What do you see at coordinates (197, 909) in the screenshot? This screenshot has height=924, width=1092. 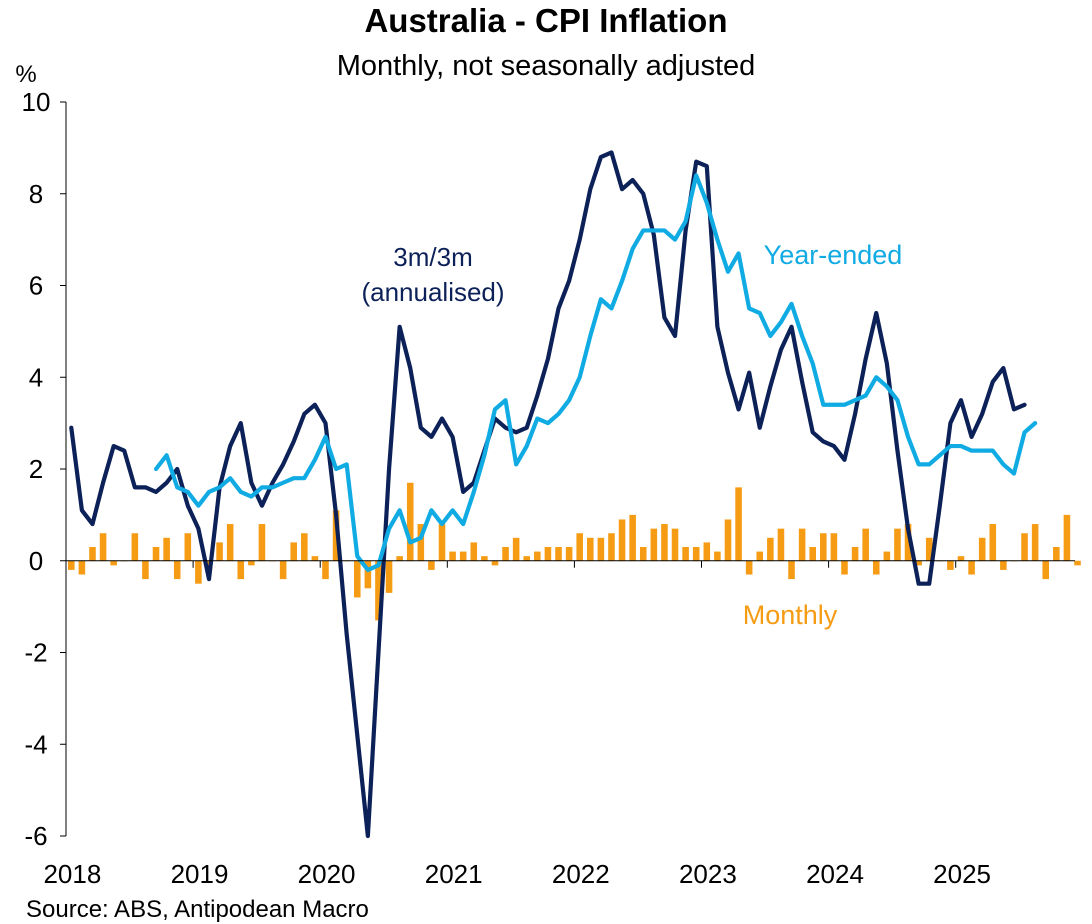 I see `source-note: Source: ABS, Antipodean Macro` at bounding box center [197, 909].